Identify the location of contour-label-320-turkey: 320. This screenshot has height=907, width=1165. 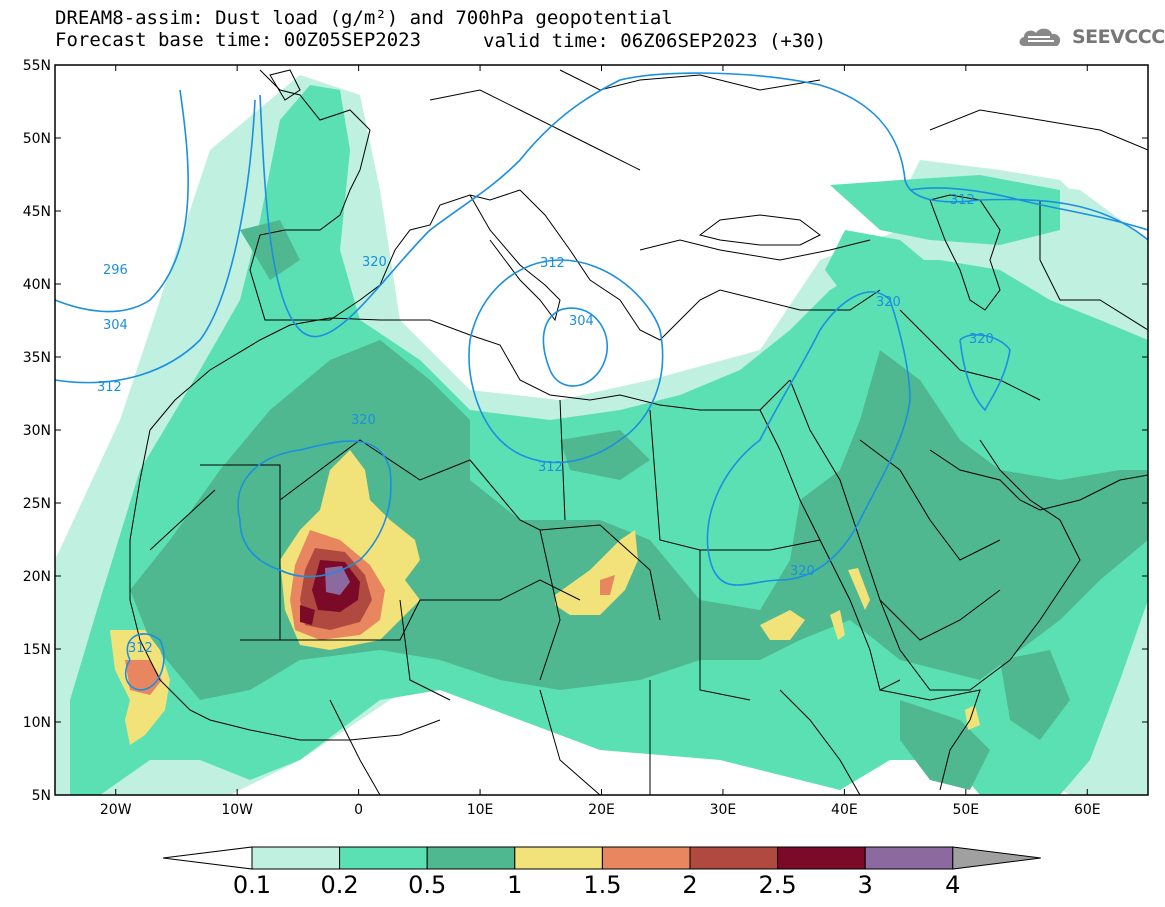
(888, 302).